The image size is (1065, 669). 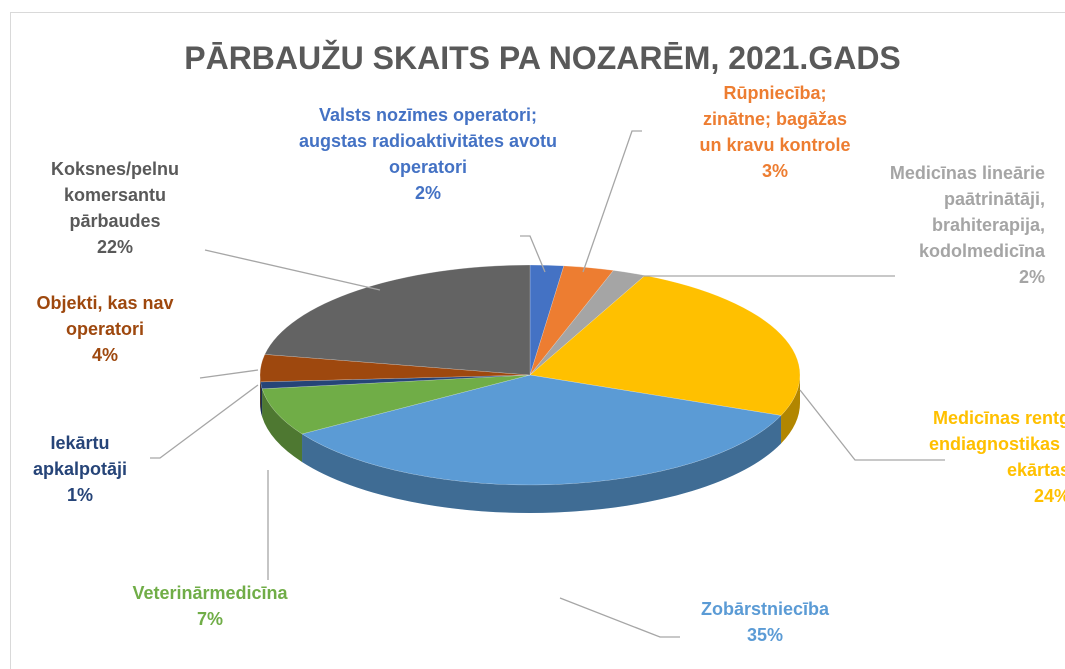 What do you see at coordinates (996, 444) in the screenshot?
I see `category-label: Medicīnas rentgendiagnostikas iekārtas` at bounding box center [996, 444].